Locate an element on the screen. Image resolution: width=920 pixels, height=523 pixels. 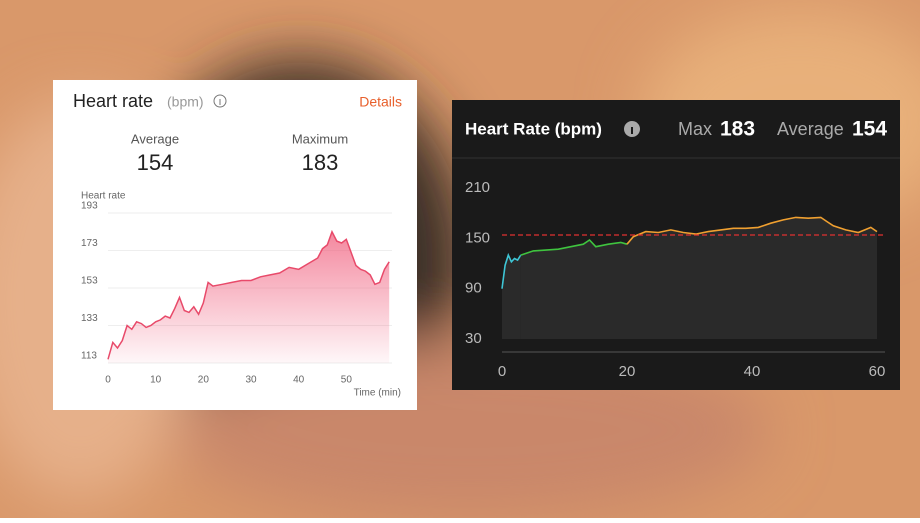
stat-label: Maximum is located at coordinates (320, 138).